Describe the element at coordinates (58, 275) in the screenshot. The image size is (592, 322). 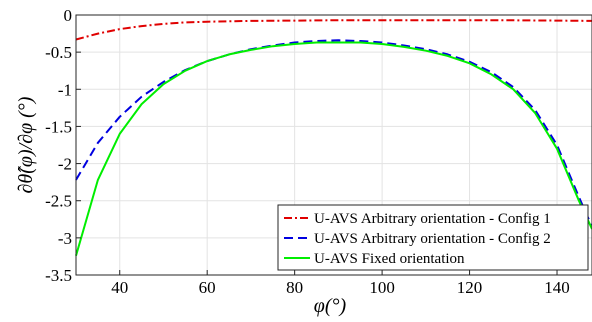
I see `y-tick-label: -3.5` at that location.